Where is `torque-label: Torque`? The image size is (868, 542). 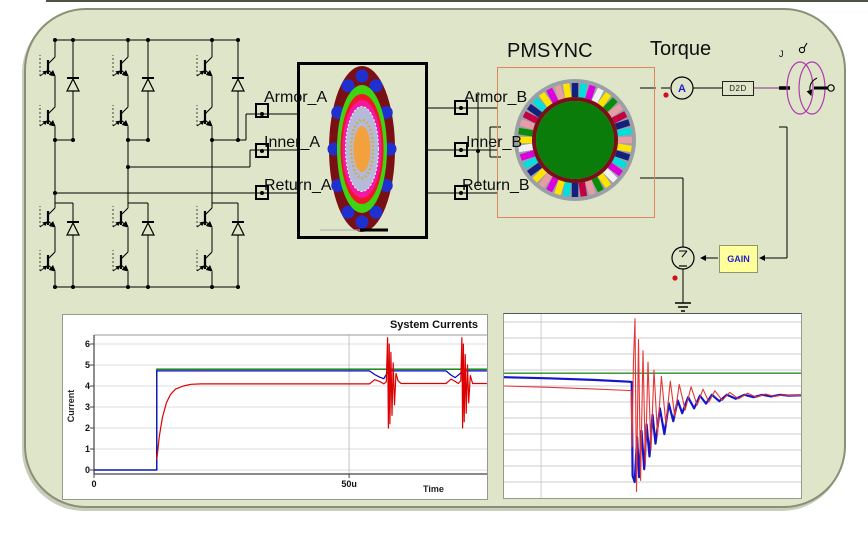 torque-label: Torque is located at coordinates (681, 49).